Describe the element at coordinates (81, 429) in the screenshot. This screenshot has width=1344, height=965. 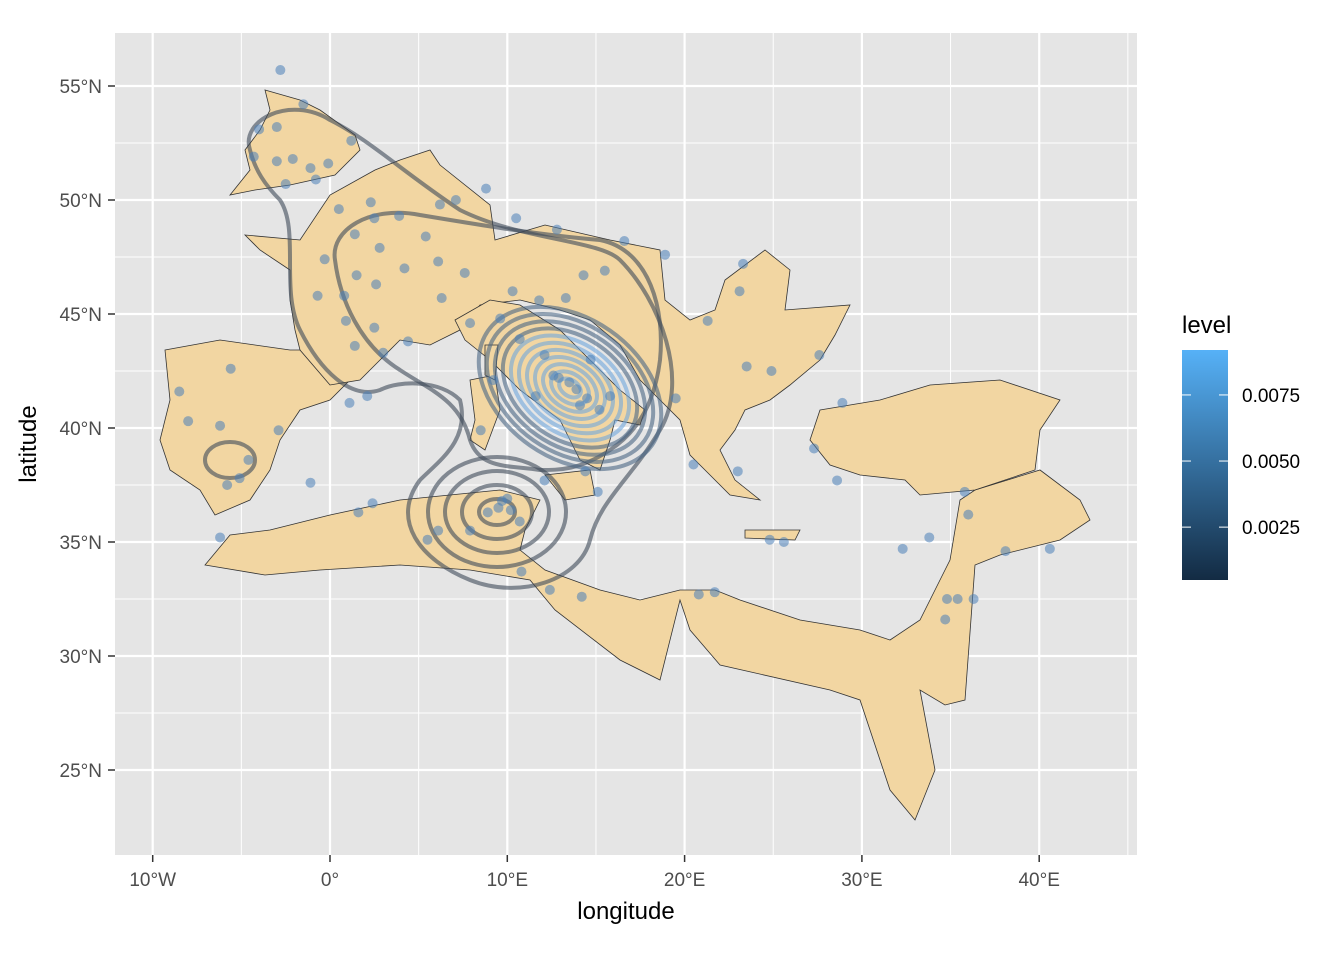
I see `y-tick-label: 40°N` at that location.